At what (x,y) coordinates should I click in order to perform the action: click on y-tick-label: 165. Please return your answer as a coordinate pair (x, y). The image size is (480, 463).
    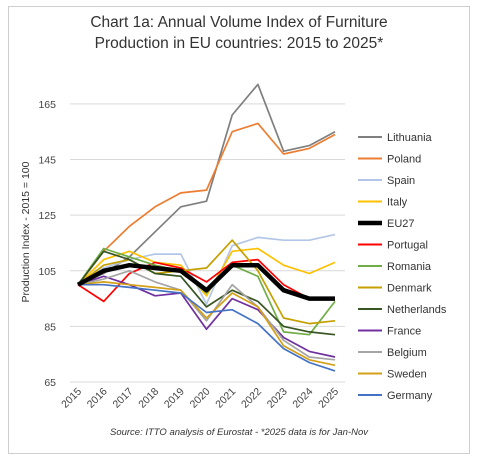
    Looking at the image, I should click on (47, 105).